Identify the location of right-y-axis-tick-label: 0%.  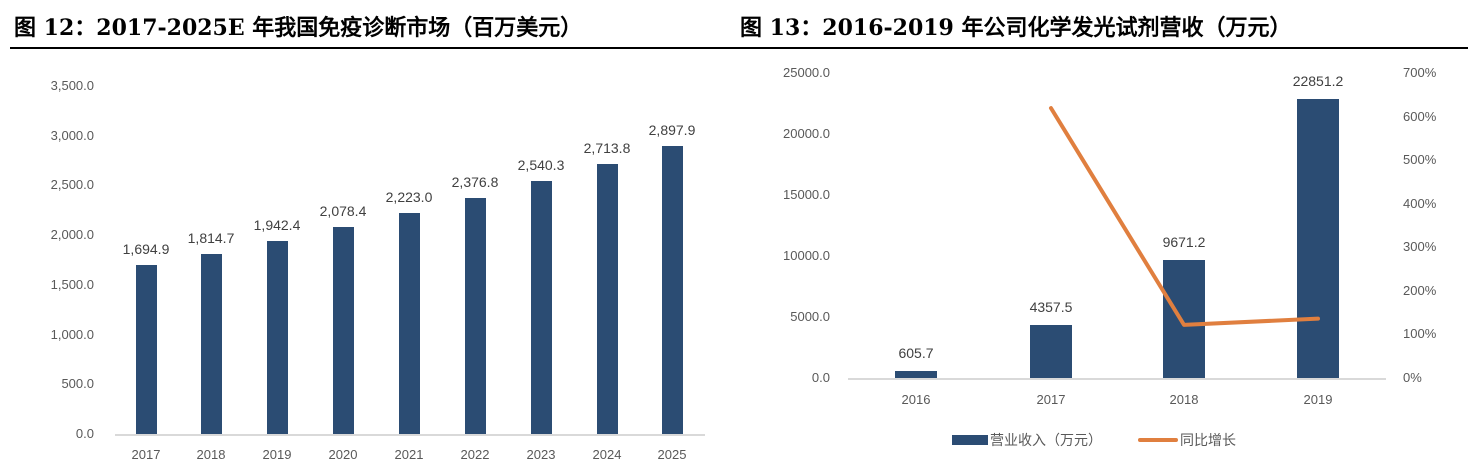
(1412, 377).